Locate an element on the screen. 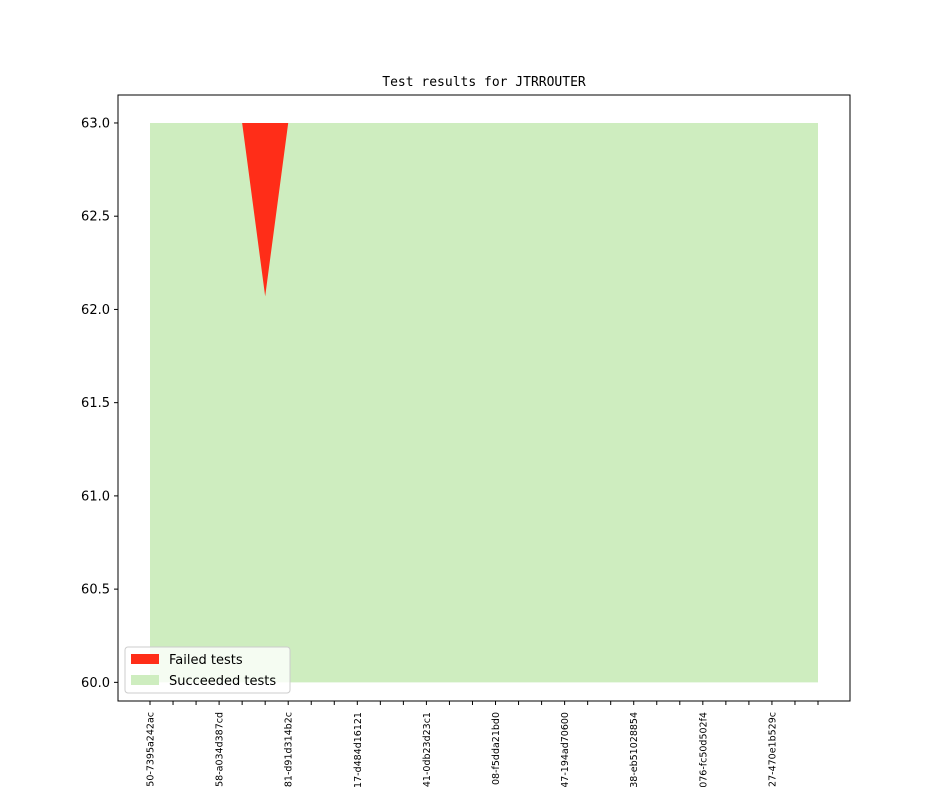 Image resolution: width=944 pixels, height=787 pixels. x-tick-label: 81-d91d314b2c is located at coordinates (289, 749).